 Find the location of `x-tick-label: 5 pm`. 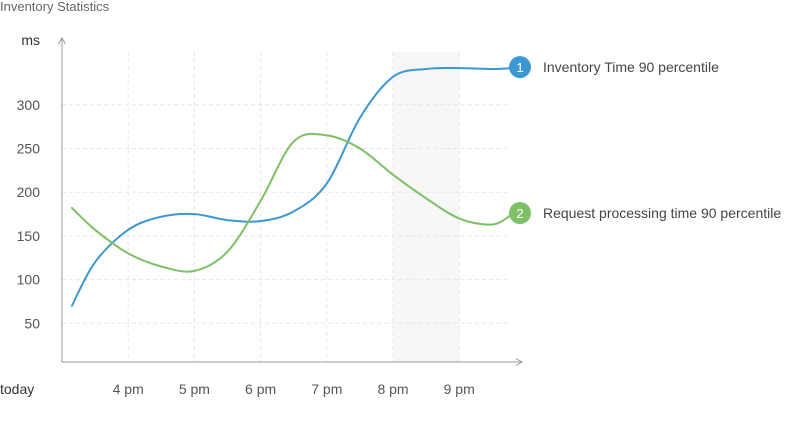

x-tick-label: 5 pm is located at coordinates (194, 389).